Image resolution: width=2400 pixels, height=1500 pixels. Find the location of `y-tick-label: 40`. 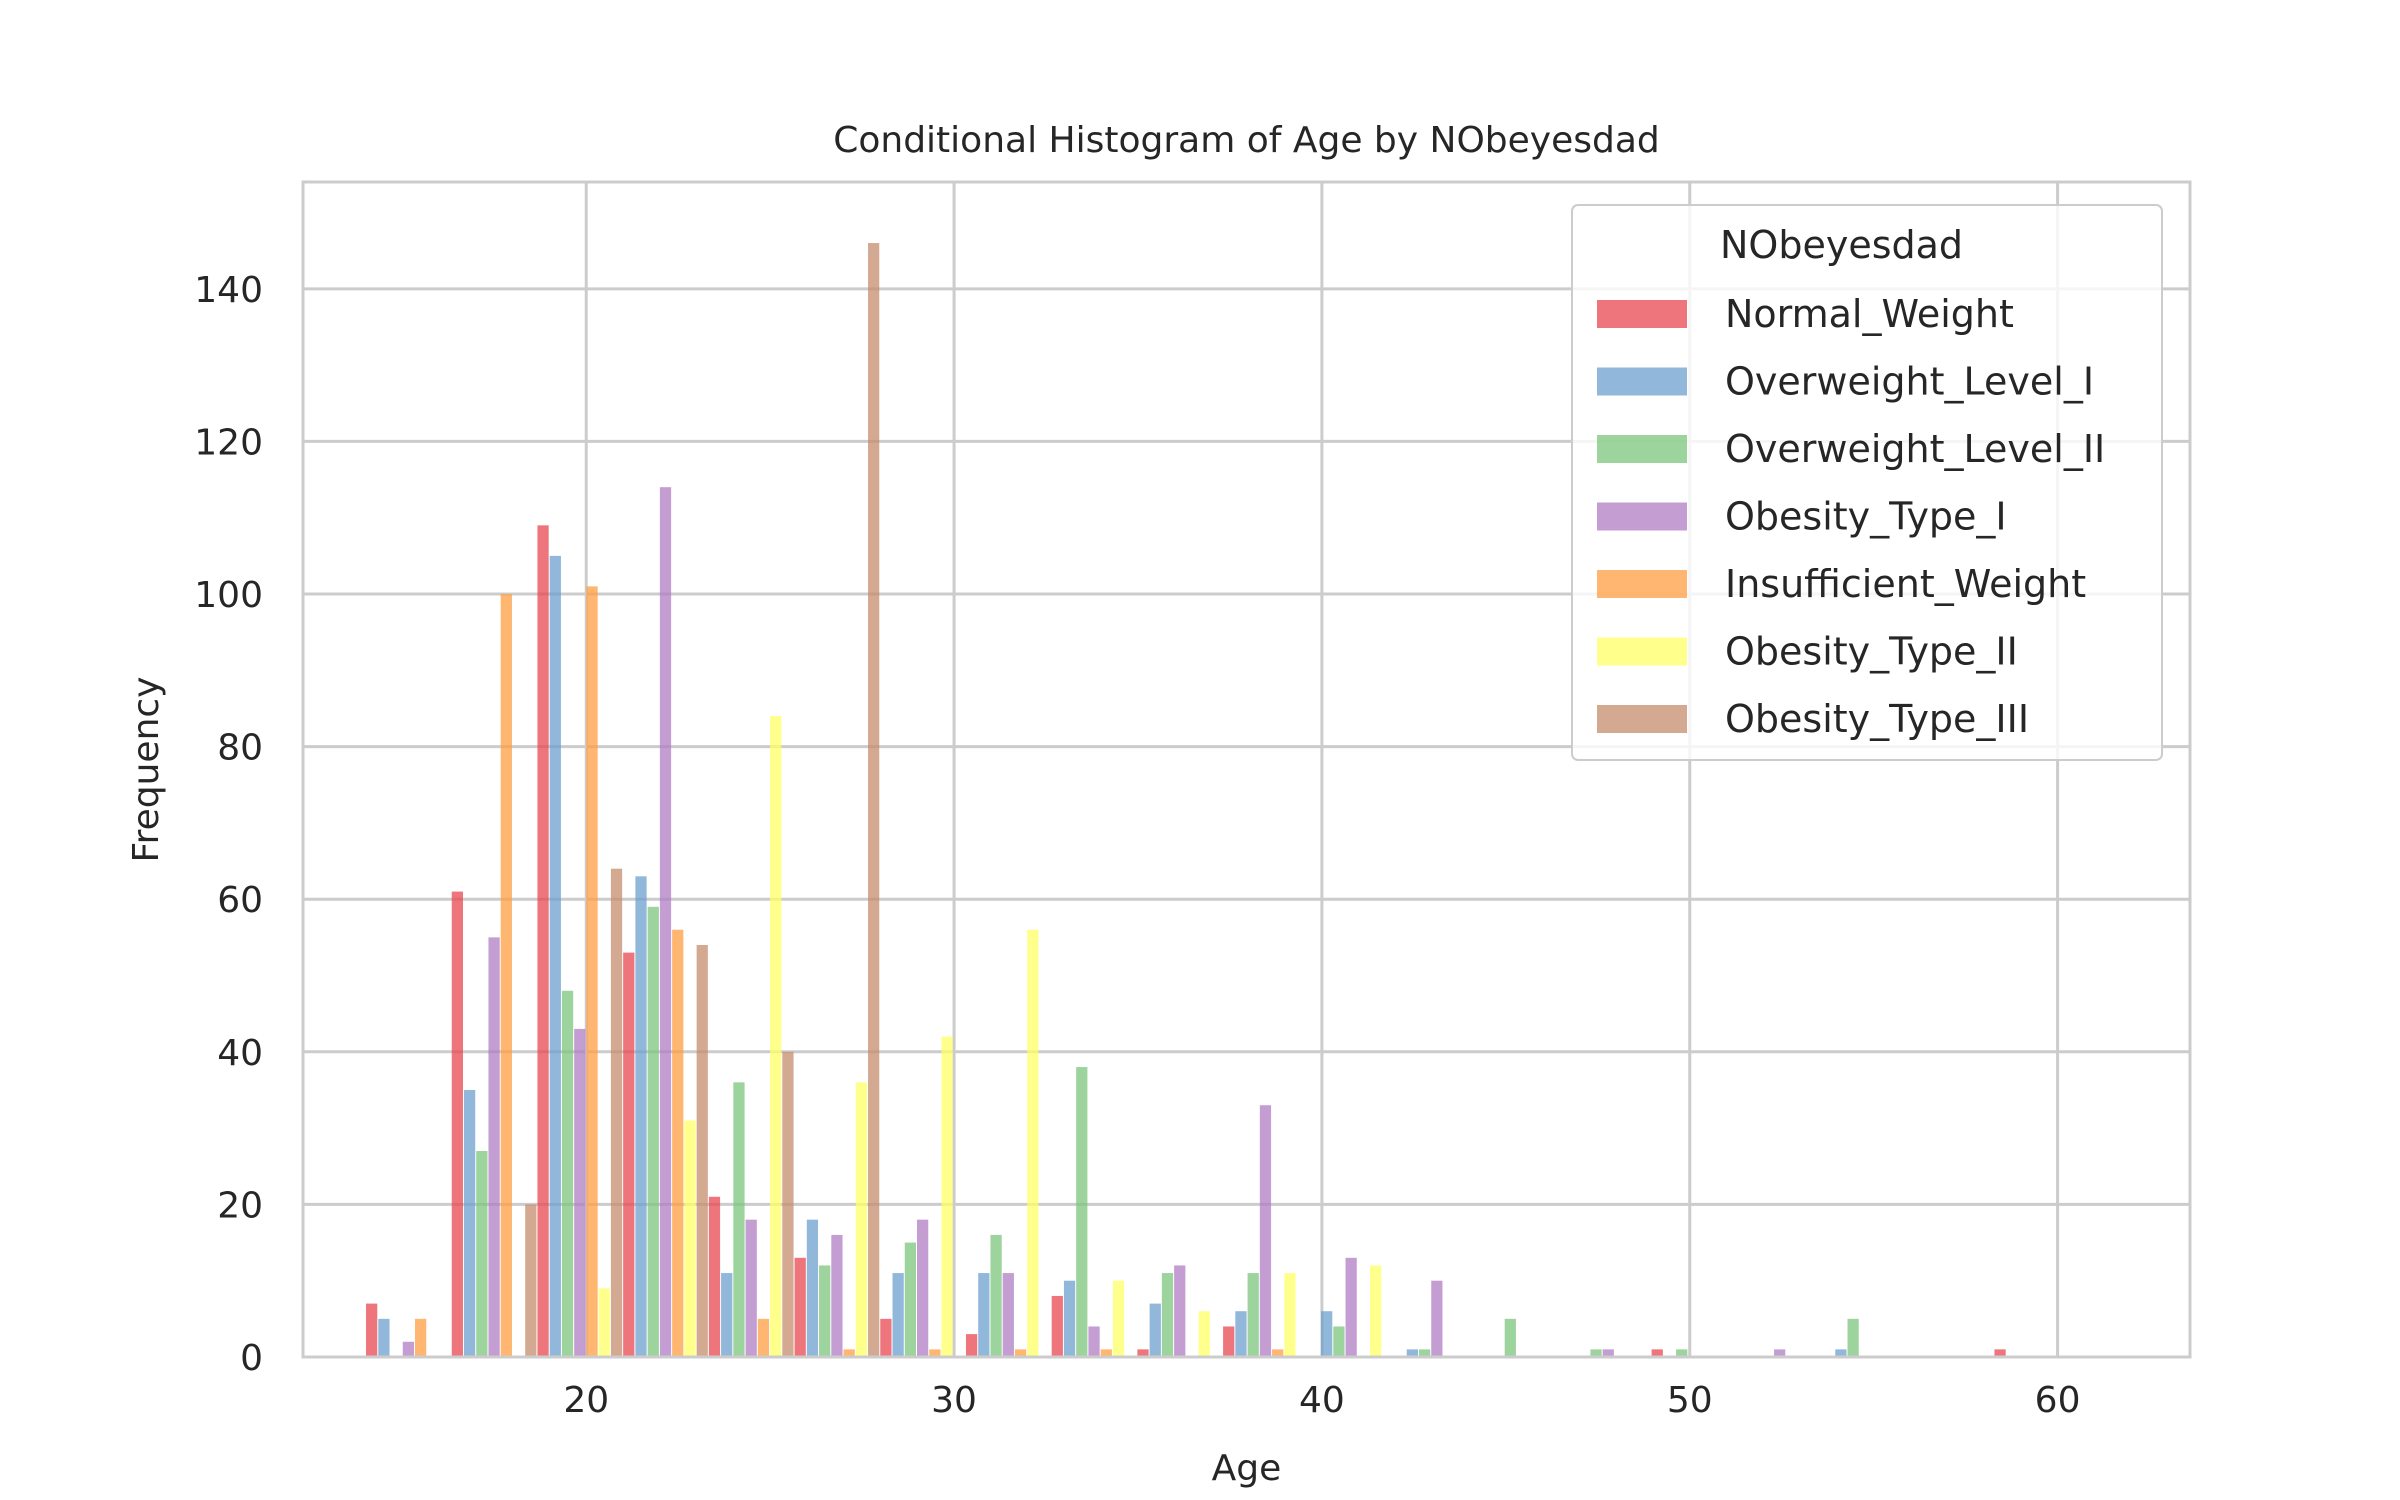

y-tick-label: 40 is located at coordinates (240, 1053).